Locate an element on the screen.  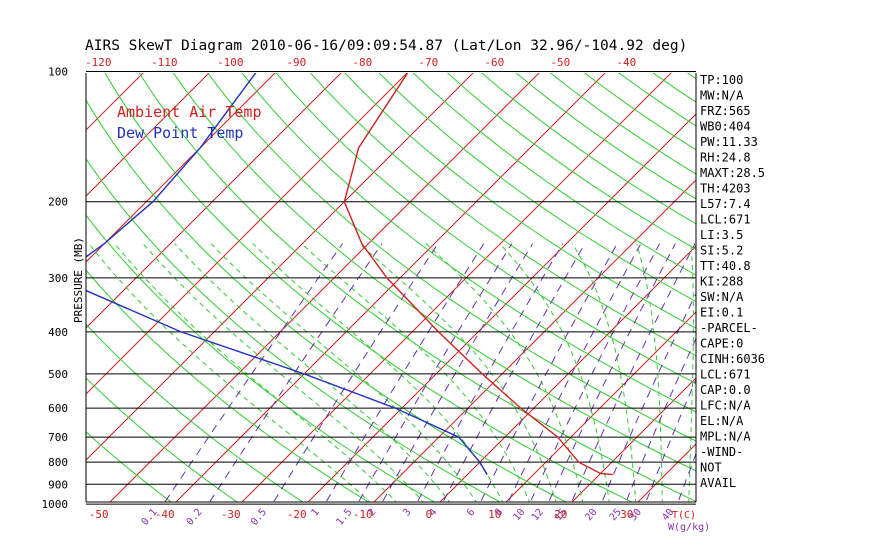
mixing-ratio-label: 2 is located at coordinates (372, 513).